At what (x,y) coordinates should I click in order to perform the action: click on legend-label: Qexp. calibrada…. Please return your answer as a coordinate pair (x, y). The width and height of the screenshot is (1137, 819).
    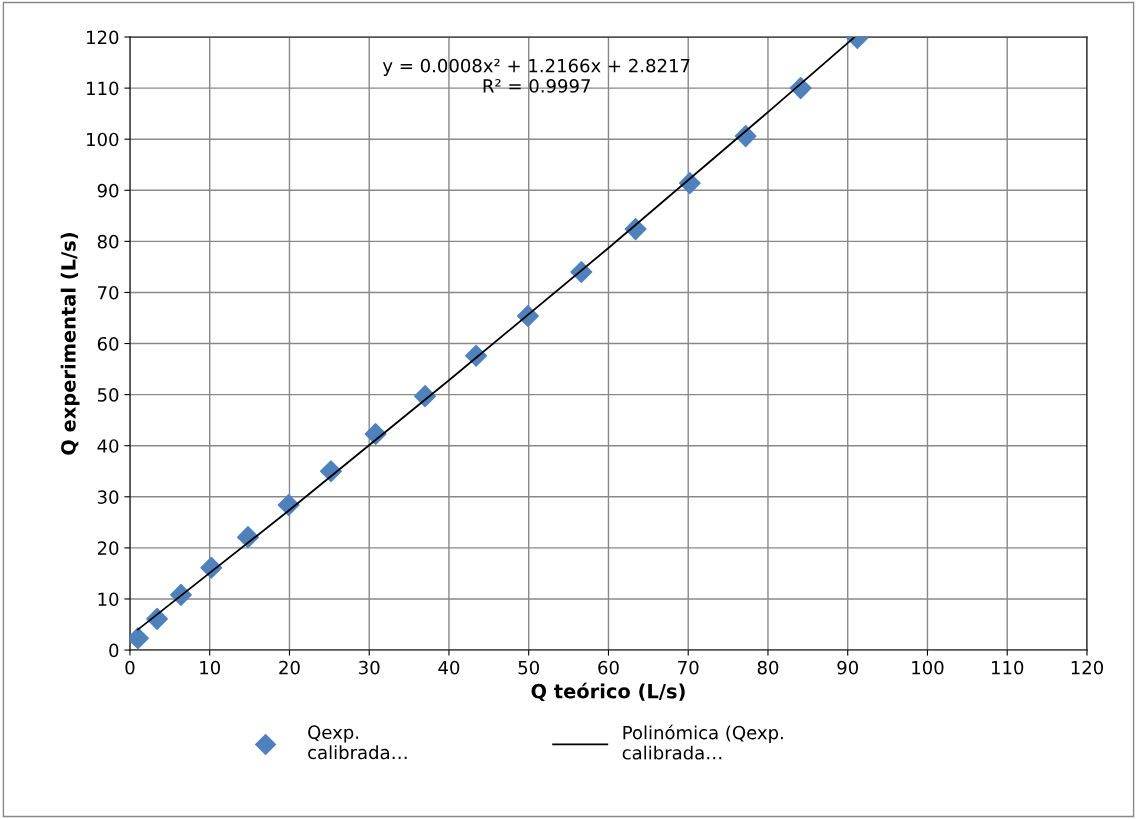
    Looking at the image, I should click on (357, 742).